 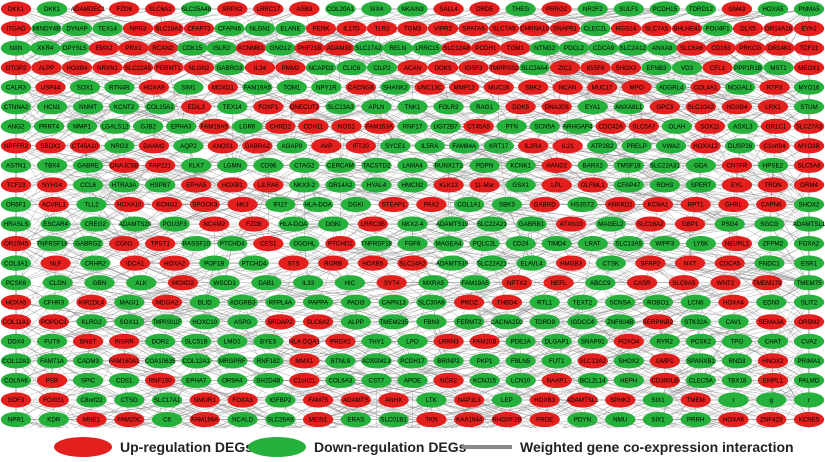 What do you see at coordinates (160, 361) in the screenshot?
I see `gene-node-label: COA10635` at bounding box center [160, 361].